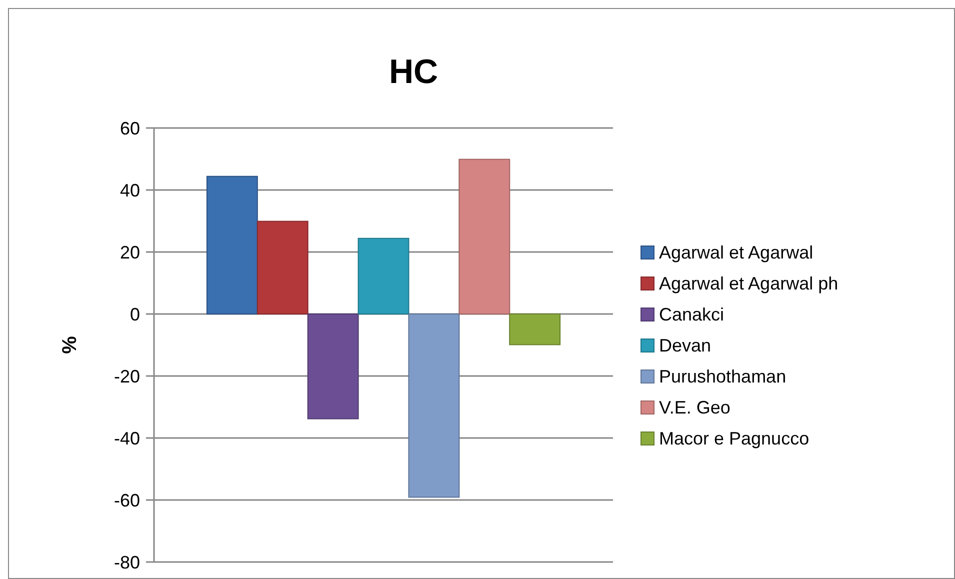 The image size is (955, 579). What do you see at coordinates (135, 314) in the screenshot?
I see `y-tick-label: 0` at bounding box center [135, 314].